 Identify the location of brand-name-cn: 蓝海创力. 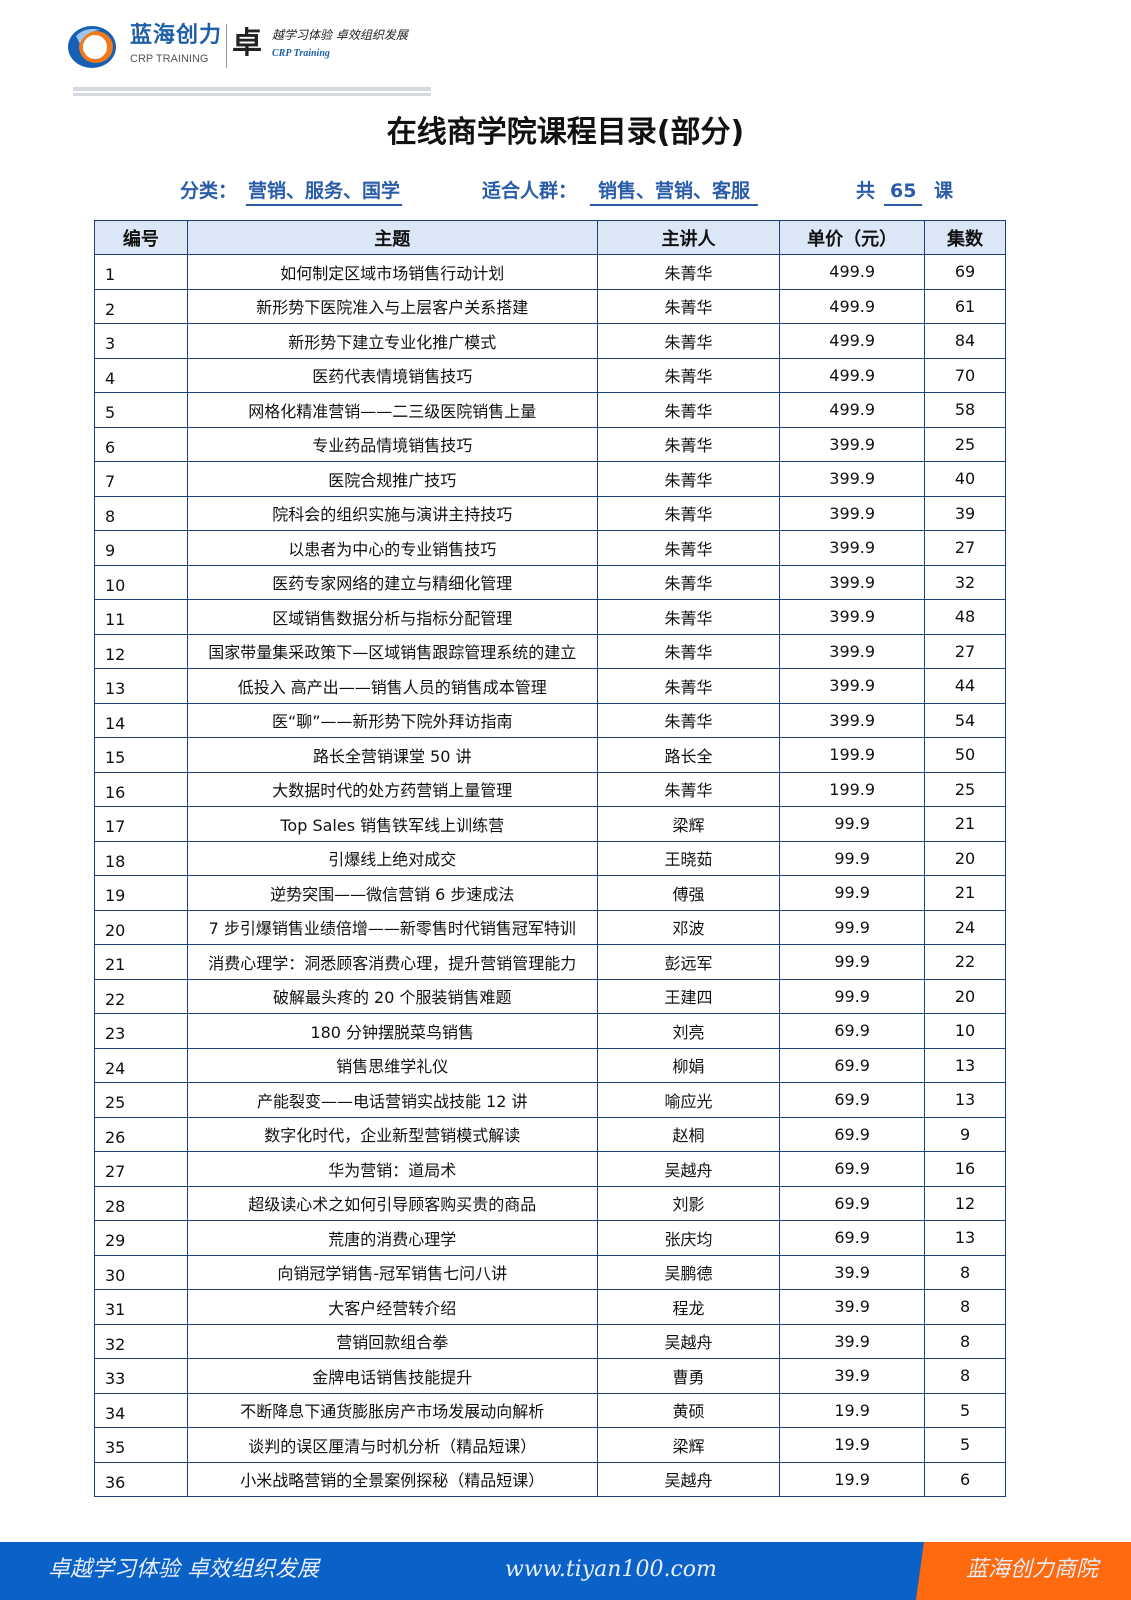
(176, 35).